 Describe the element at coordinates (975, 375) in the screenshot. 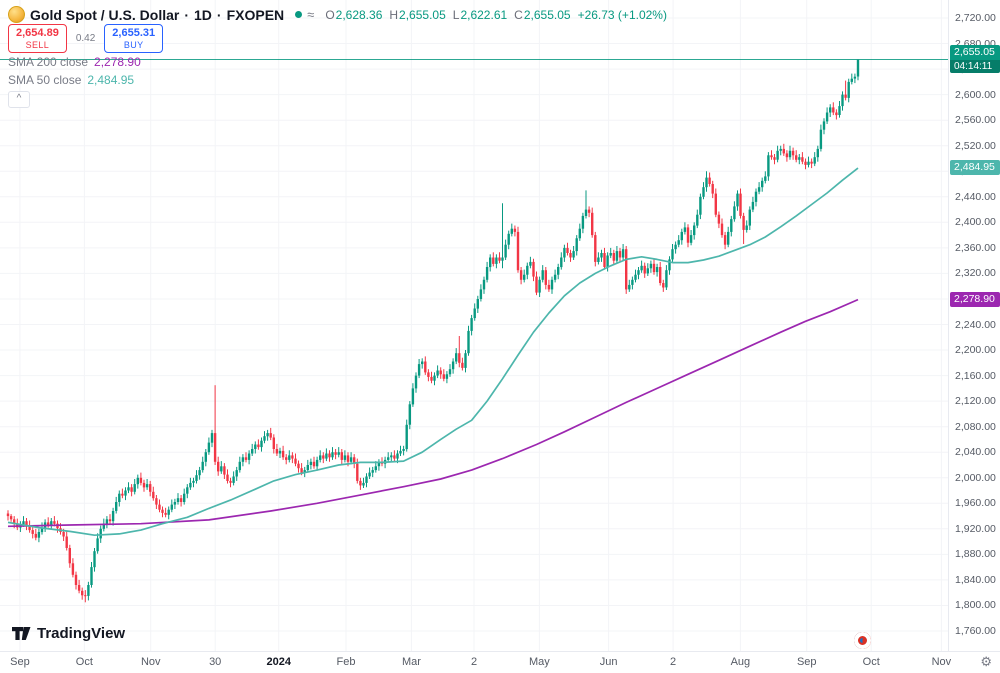

I see `price-tick-label: 2,160.00` at that location.